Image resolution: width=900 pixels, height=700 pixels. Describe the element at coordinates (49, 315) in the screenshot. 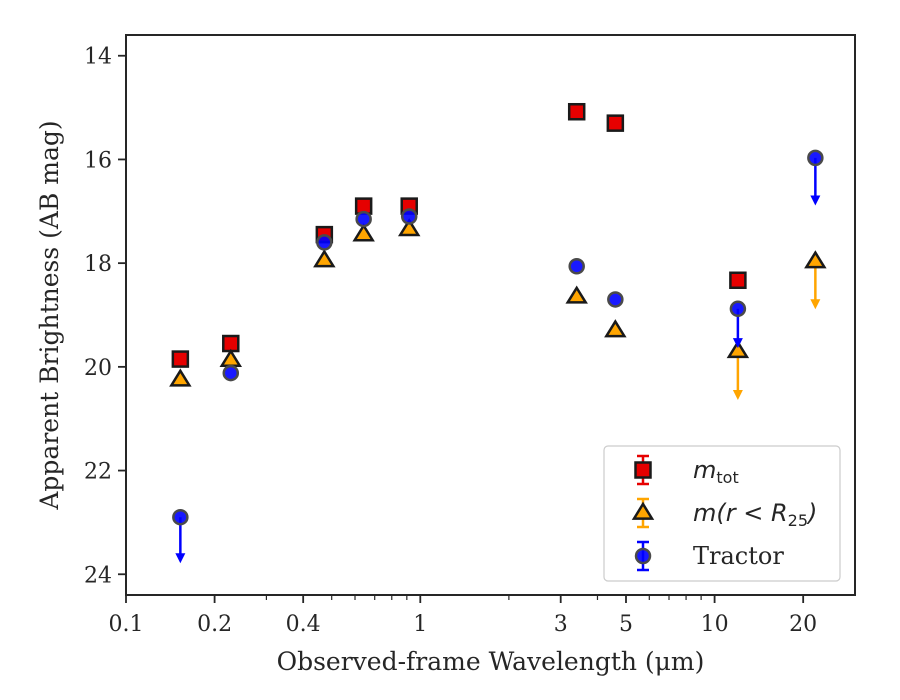

I see `y-axis-label: Apparent Brightness (AB mag)` at that location.